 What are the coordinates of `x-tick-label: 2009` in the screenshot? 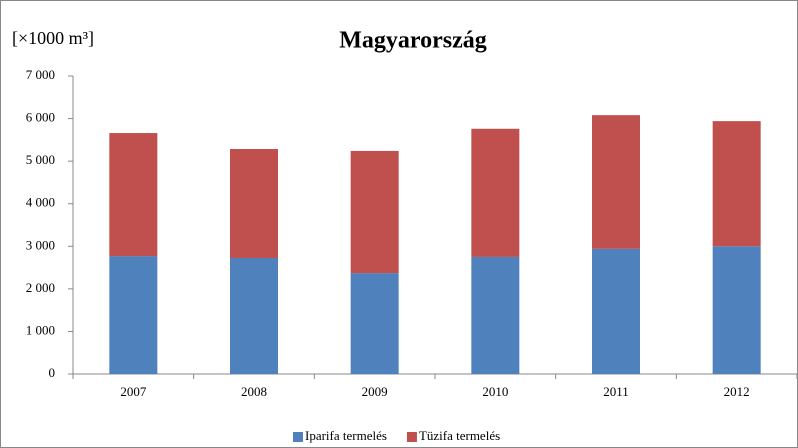 It's located at (375, 391).